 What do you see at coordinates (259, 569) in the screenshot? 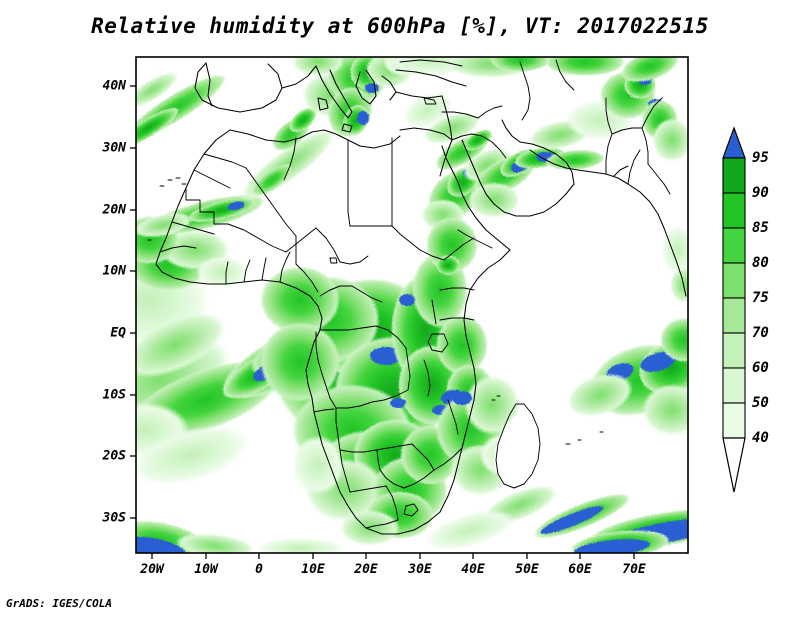
I see `x-tick-label: 0` at bounding box center [259, 569].